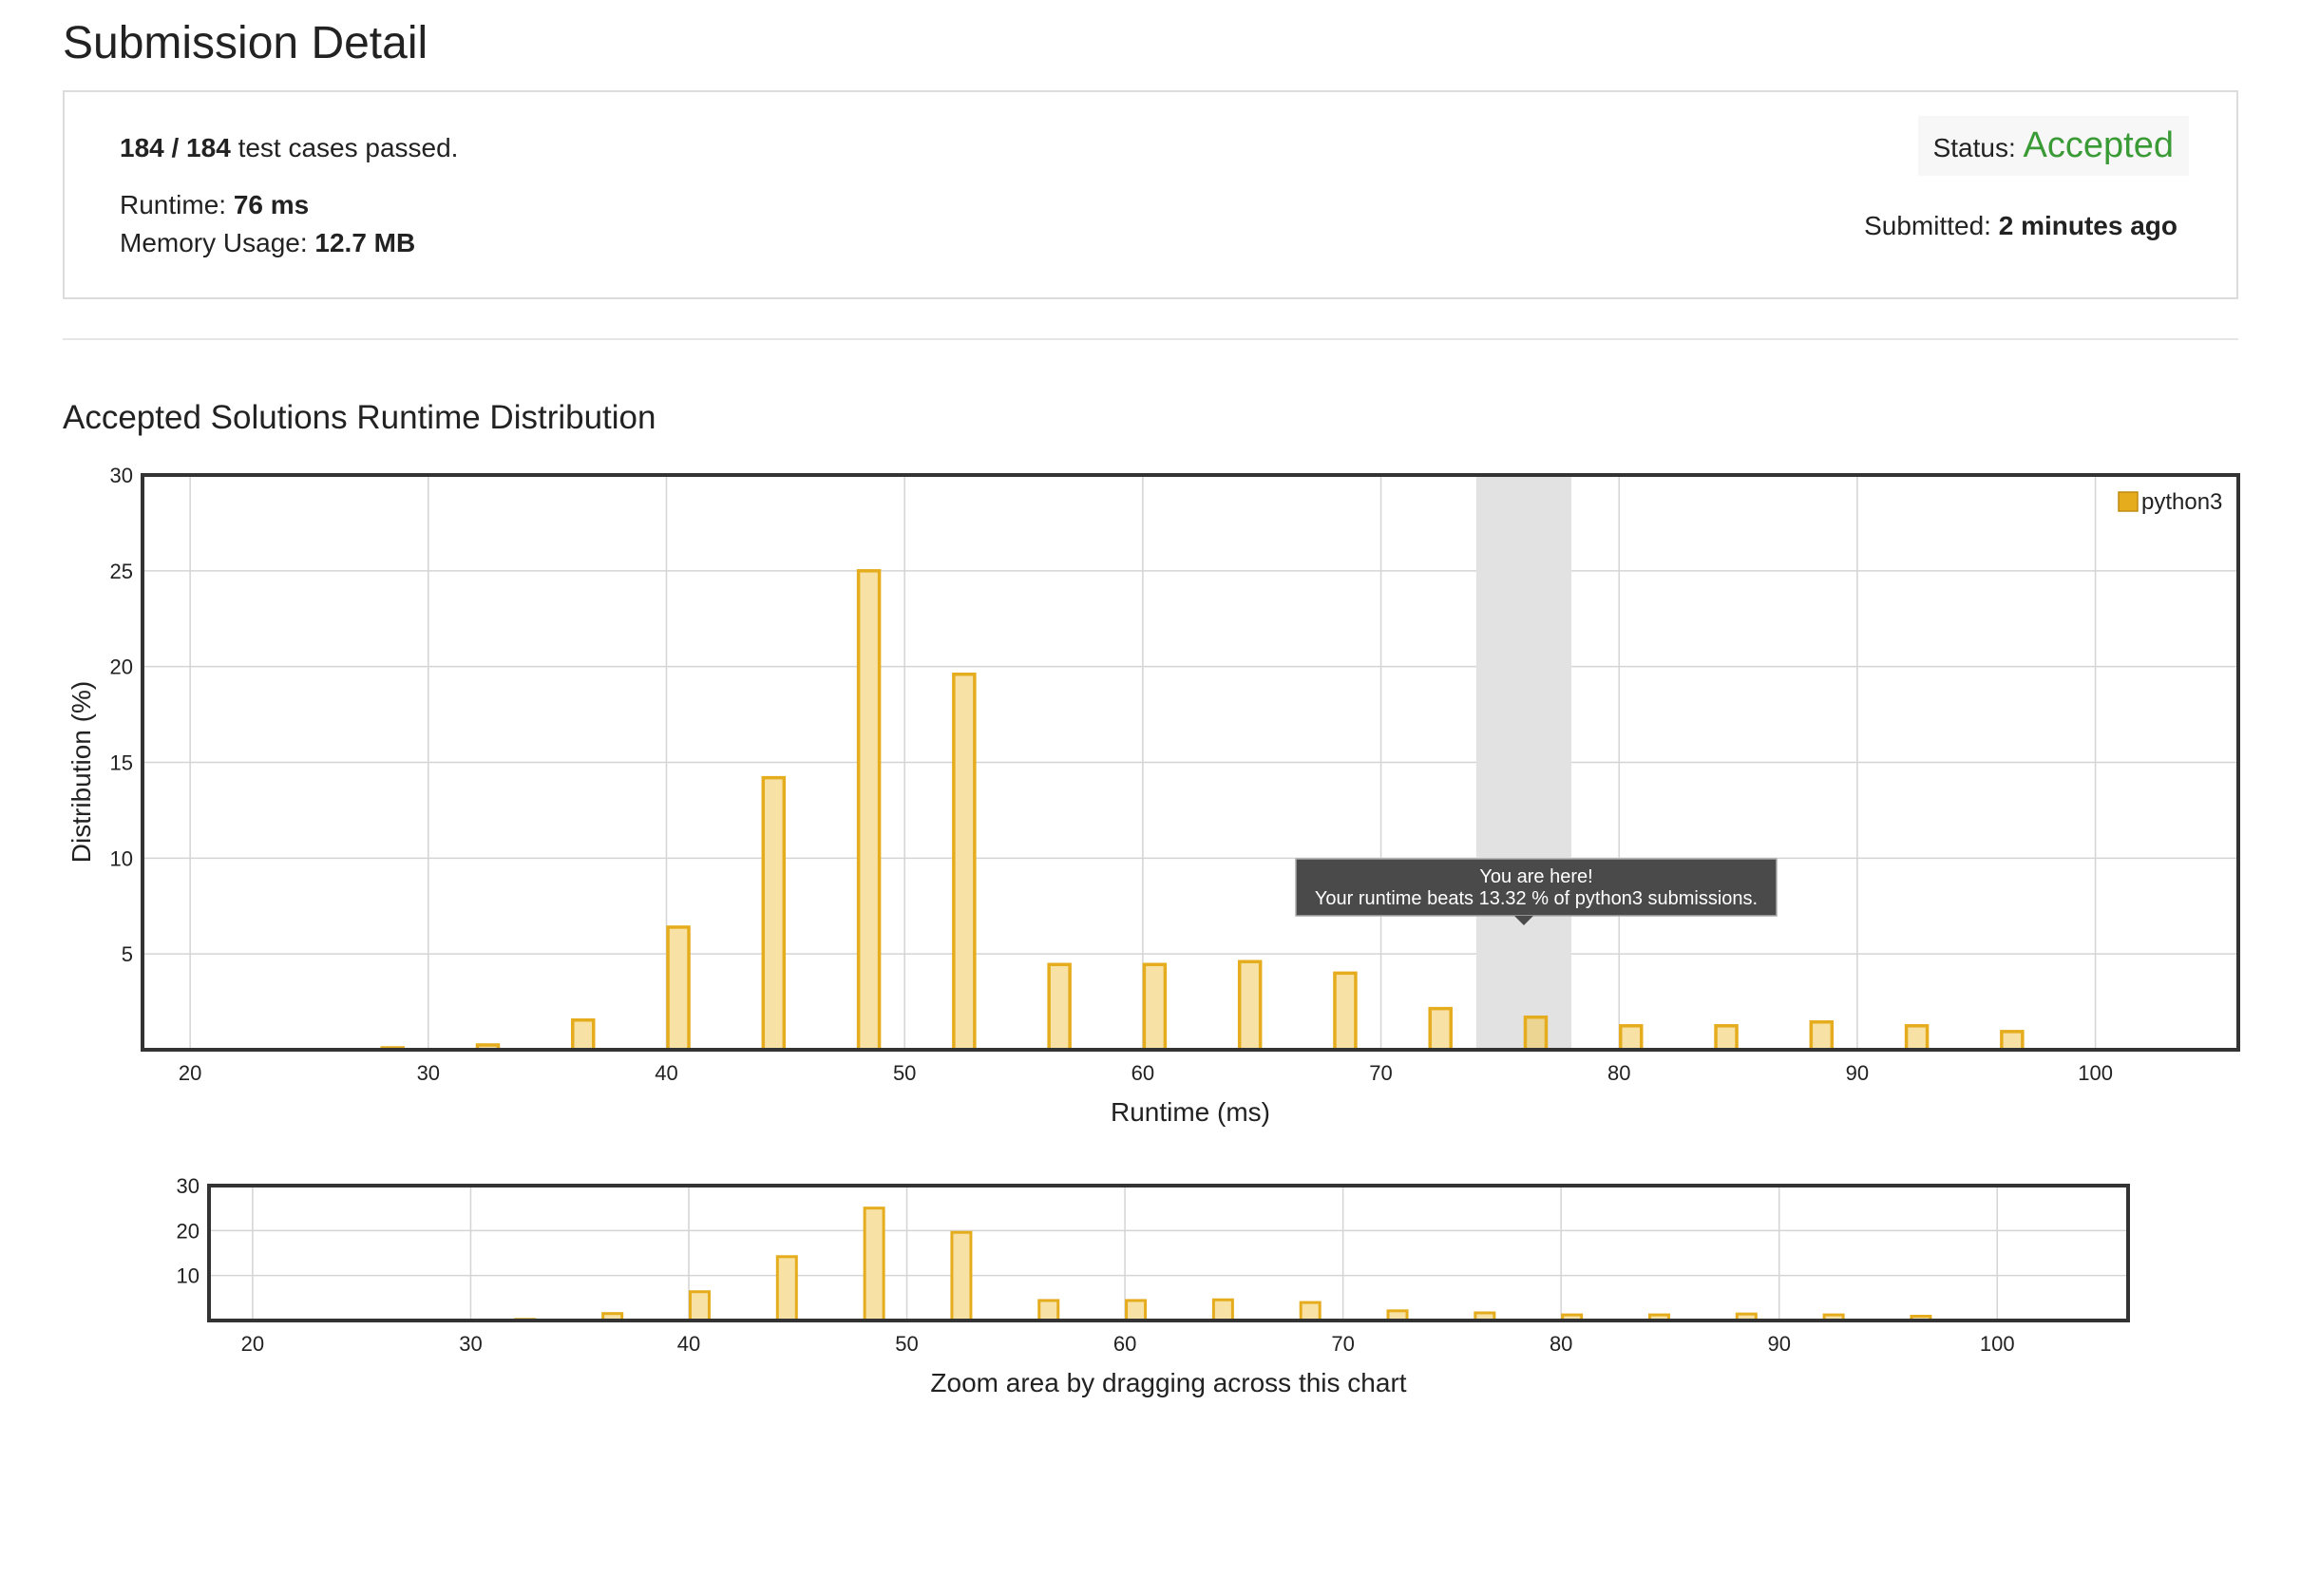  Describe the element at coordinates (964, 862) in the screenshot. I see `bar-runtime-52.5` at that location.